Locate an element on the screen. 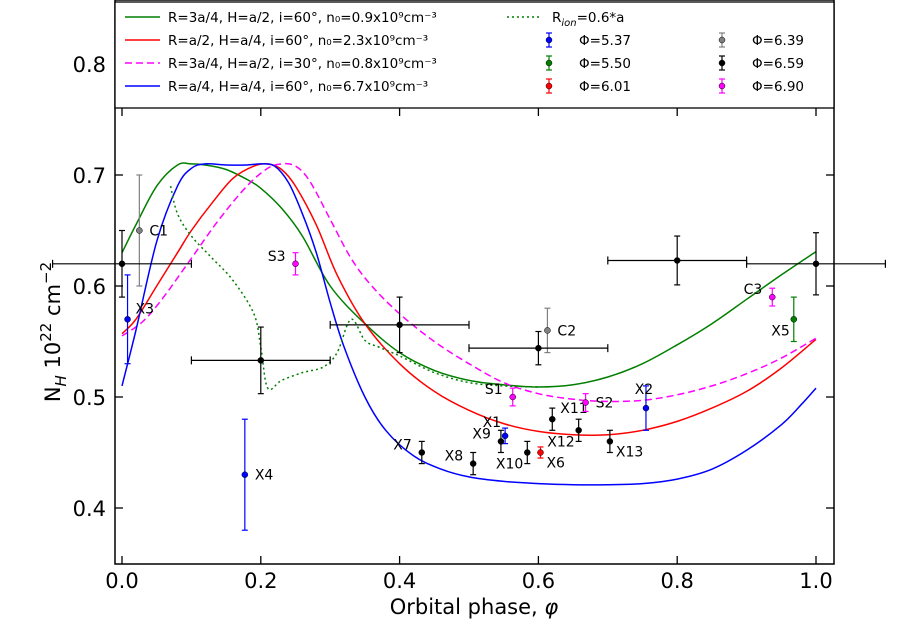  data-point-S1: S1 is located at coordinates (500, 394).